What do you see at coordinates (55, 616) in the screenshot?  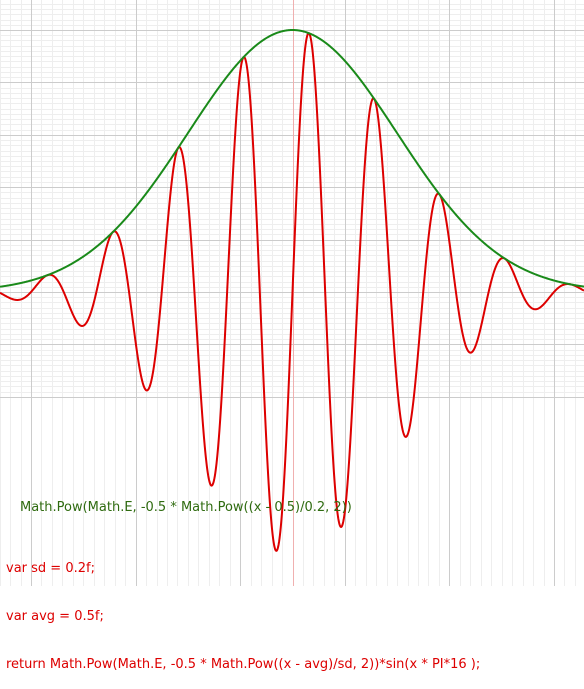 I see `code-line-2: var avg = 0.5f;` at bounding box center [55, 616].